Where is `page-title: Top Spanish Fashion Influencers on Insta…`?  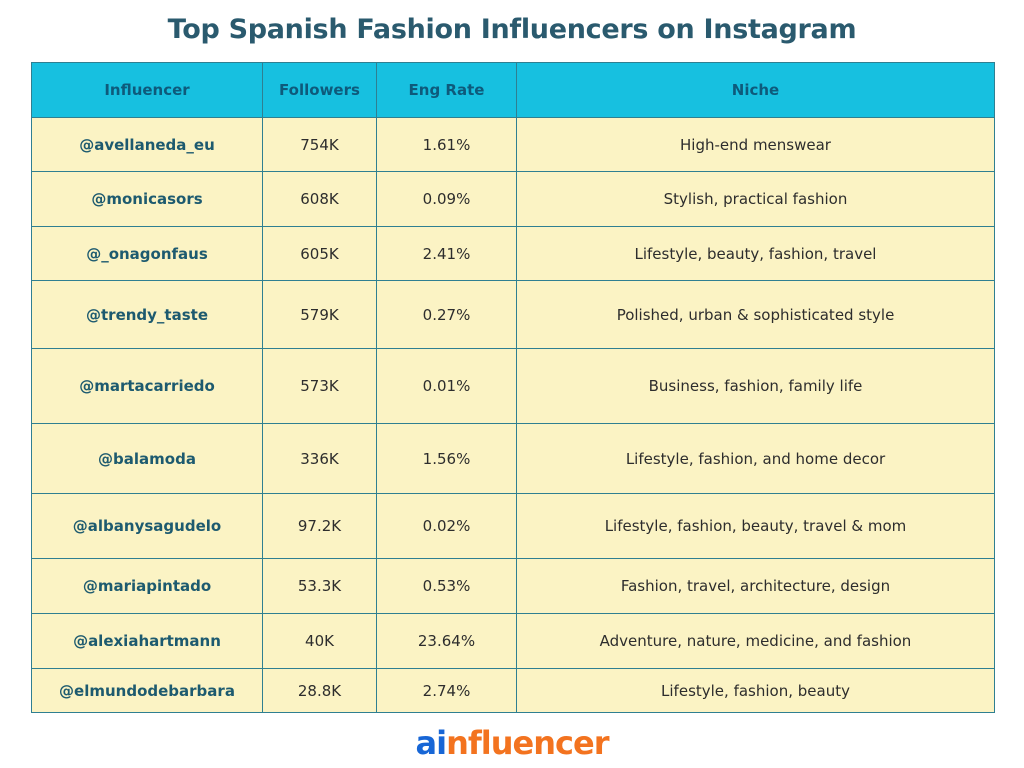 page-title: Top Spanish Fashion Influencers on Insta… is located at coordinates (512, 29).